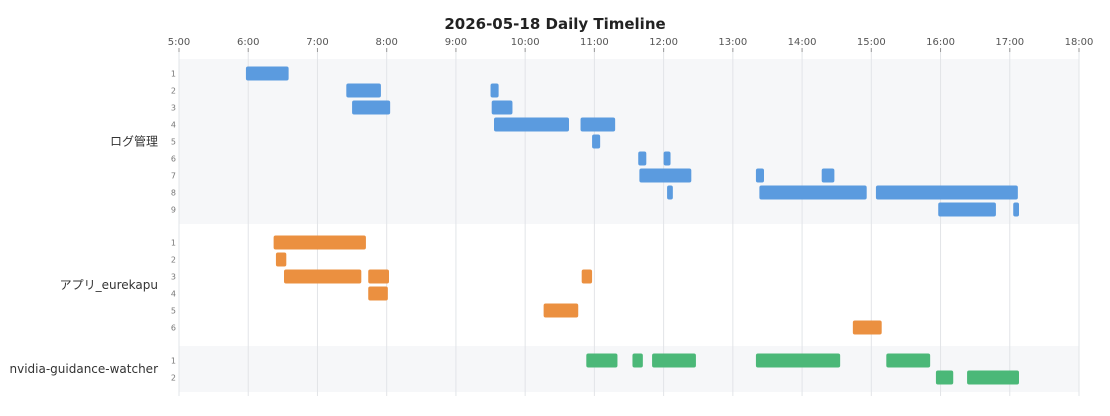  I want to click on x-tick-label: 9:00, so click(456, 42).